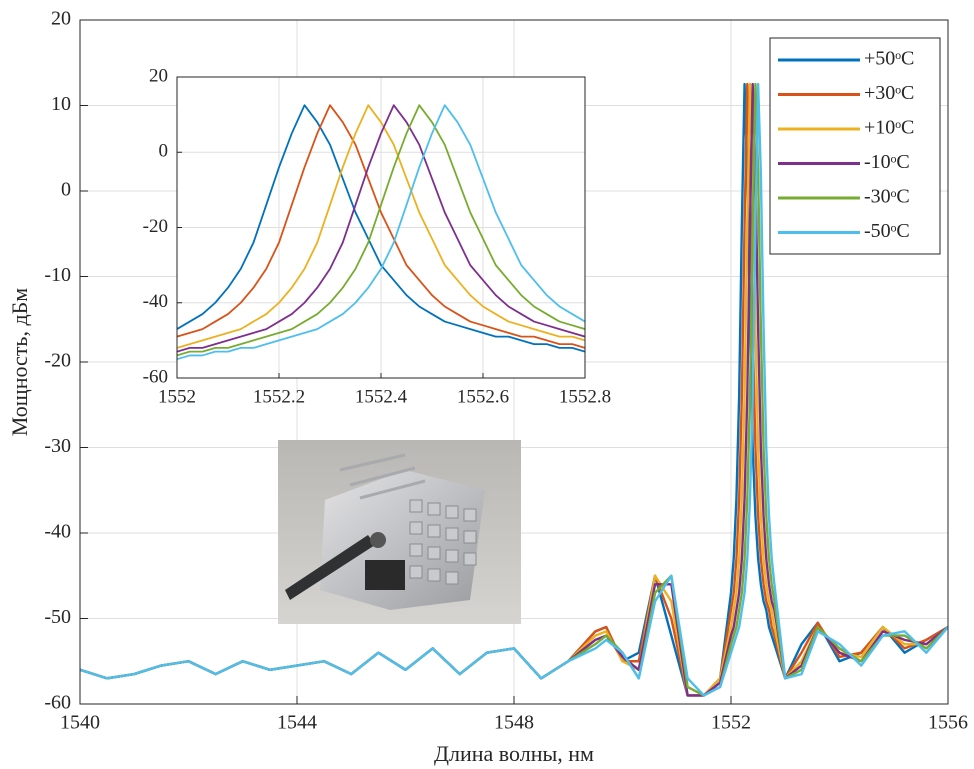 The image size is (974, 769). I want to click on legend-box, so click(855, 146).